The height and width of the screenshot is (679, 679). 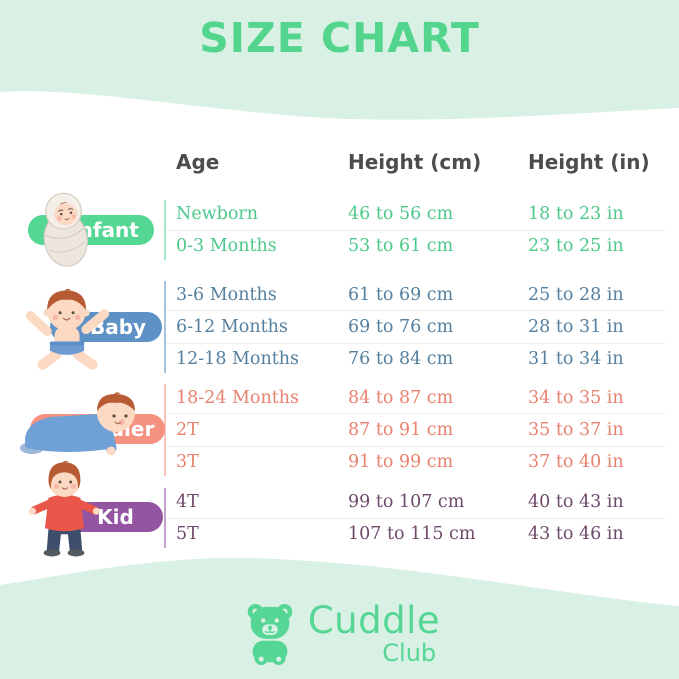 I want to click on table-row: 6-12 Months 69 to 76 cm 28 to 31 in, so click(x=415, y=327).